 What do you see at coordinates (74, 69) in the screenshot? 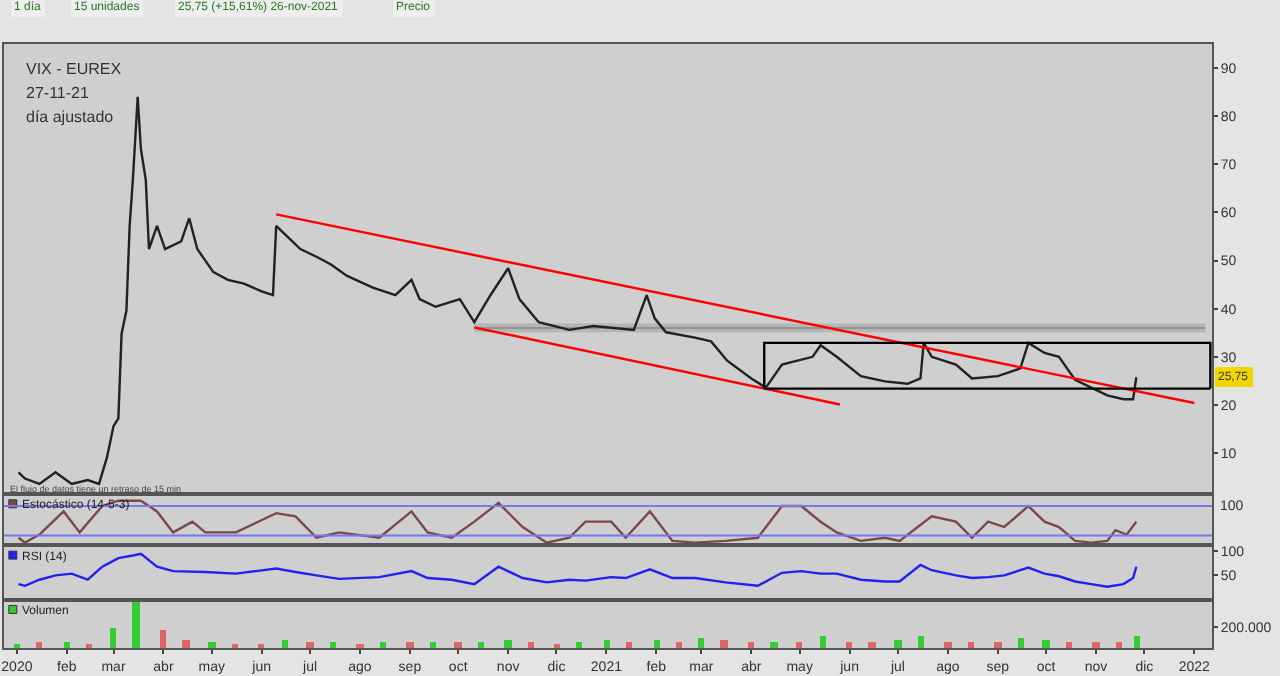
I see `text: VIX - EUREX` at bounding box center [74, 69].